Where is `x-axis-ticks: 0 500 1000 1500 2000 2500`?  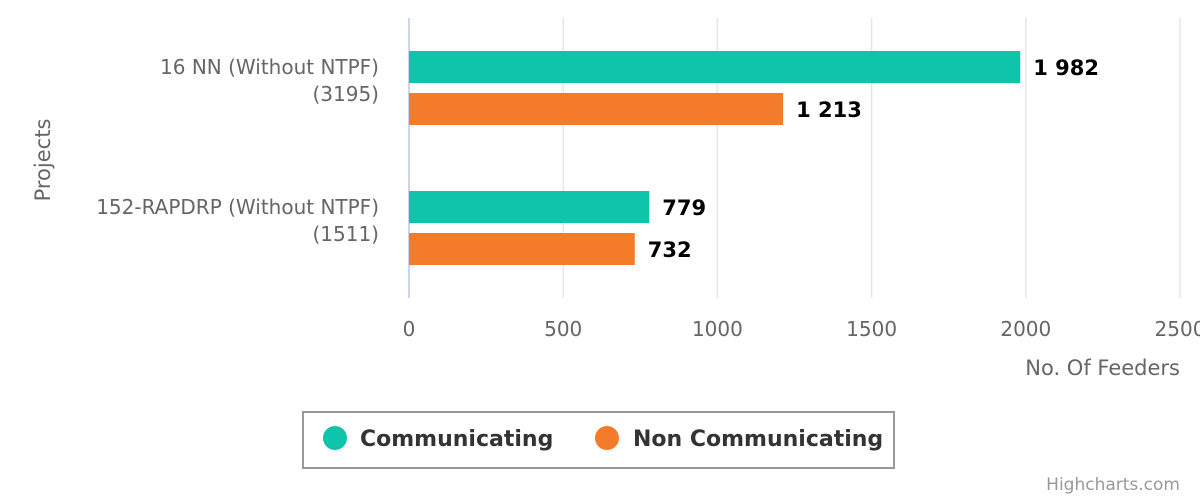 x-axis-ticks: 0 500 1000 1500 2000 2500 is located at coordinates (801, 329).